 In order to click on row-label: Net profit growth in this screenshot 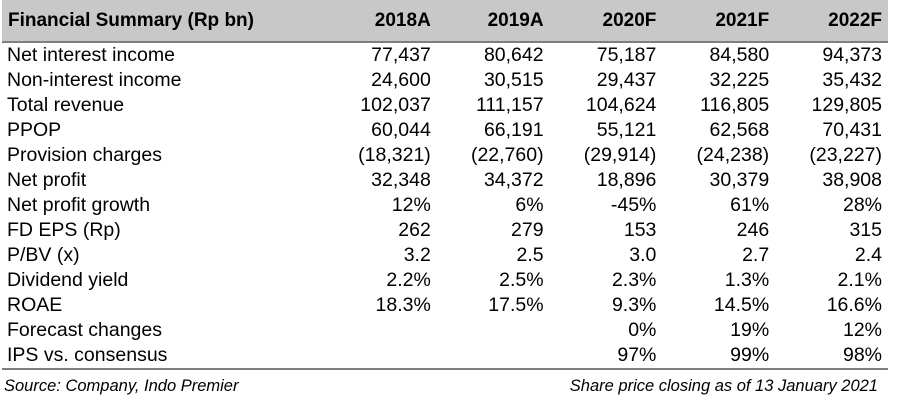, I will do `click(79, 205)`.